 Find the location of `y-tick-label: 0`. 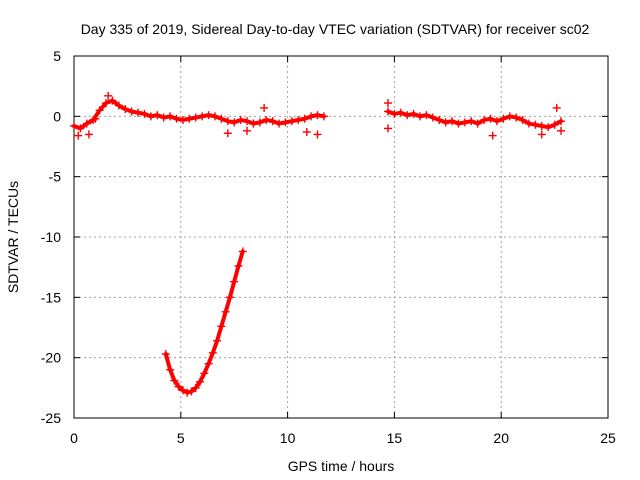

y-tick-label: 0 is located at coordinates (57, 116).